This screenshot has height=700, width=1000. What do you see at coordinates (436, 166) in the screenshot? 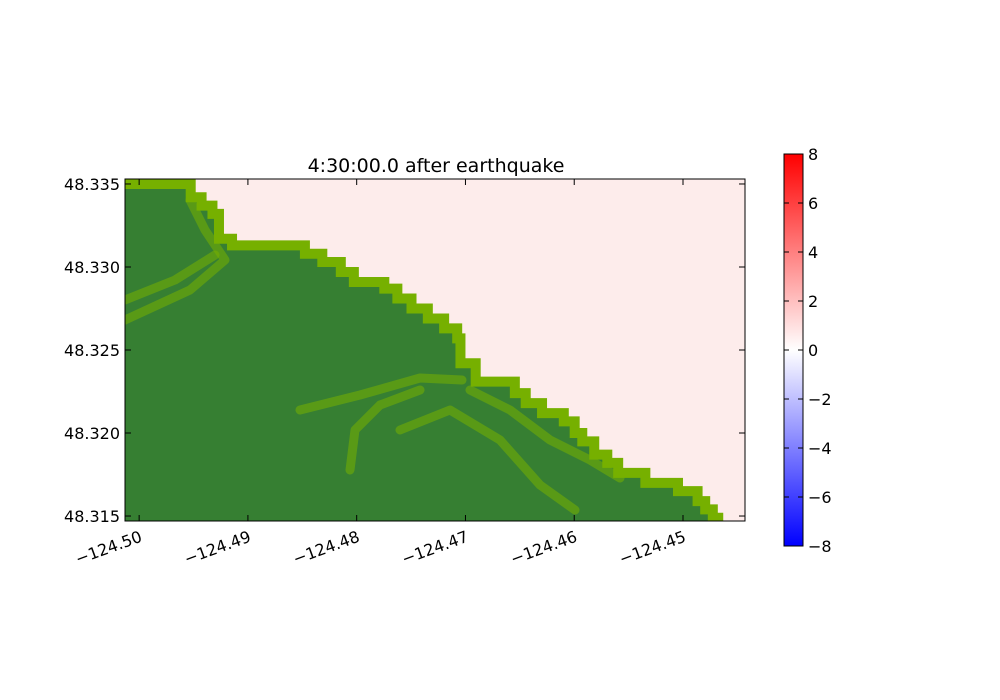
I see `chart-title: 4:30:00.0 after earthquake` at bounding box center [436, 166].